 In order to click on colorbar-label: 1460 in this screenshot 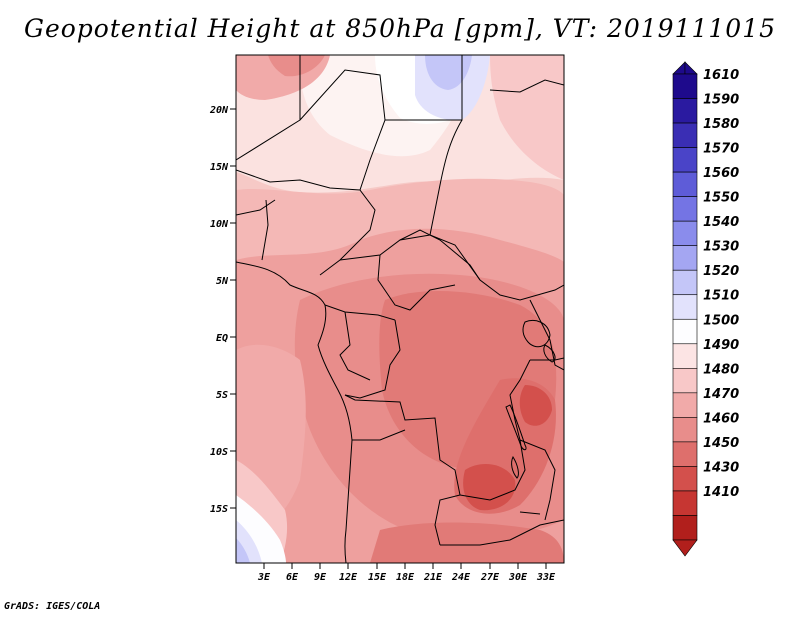, I will do `click(721, 418)`.